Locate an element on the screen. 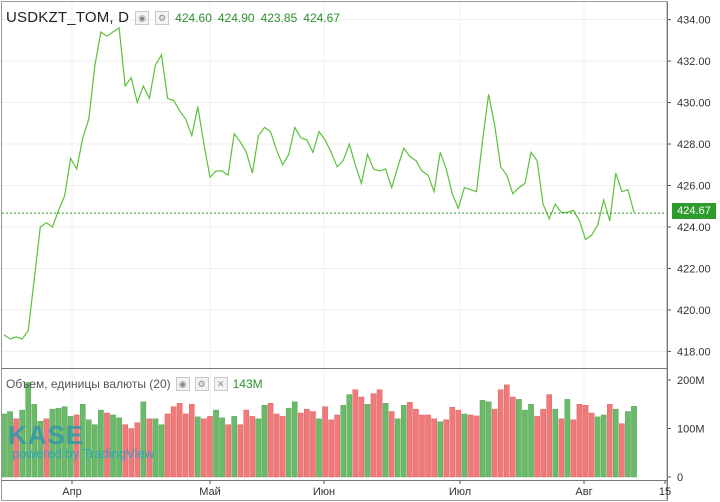 The image size is (720, 502). time-tick-label: Июл is located at coordinates (460, 492).